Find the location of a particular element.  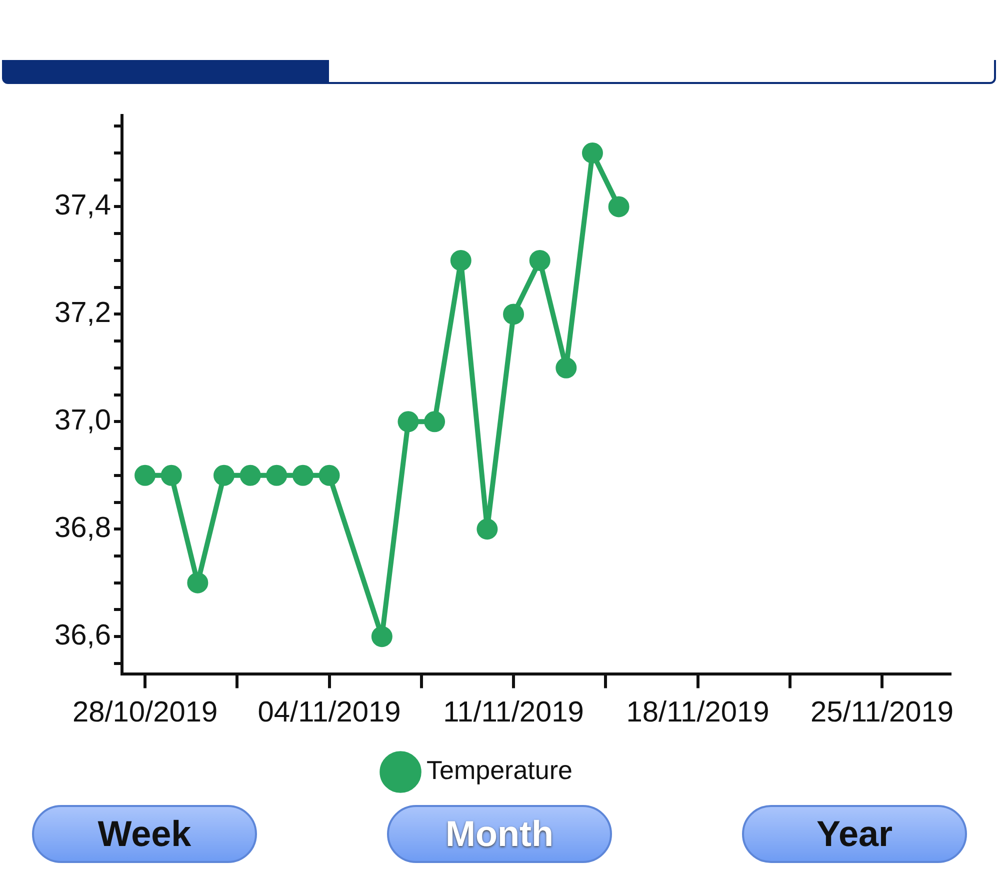

y-tick-label: 36,6 is located at coordinates (82, 636).